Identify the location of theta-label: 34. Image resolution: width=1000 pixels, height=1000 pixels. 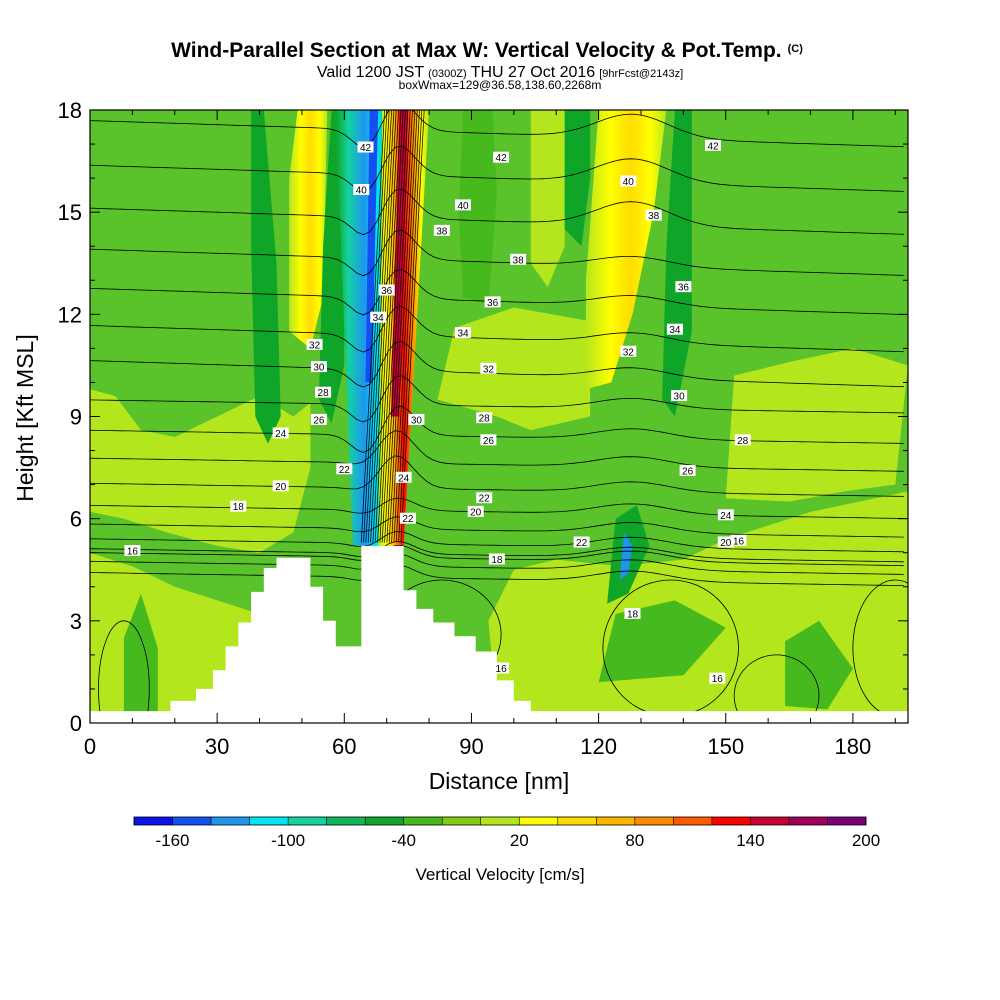
(378, 317).